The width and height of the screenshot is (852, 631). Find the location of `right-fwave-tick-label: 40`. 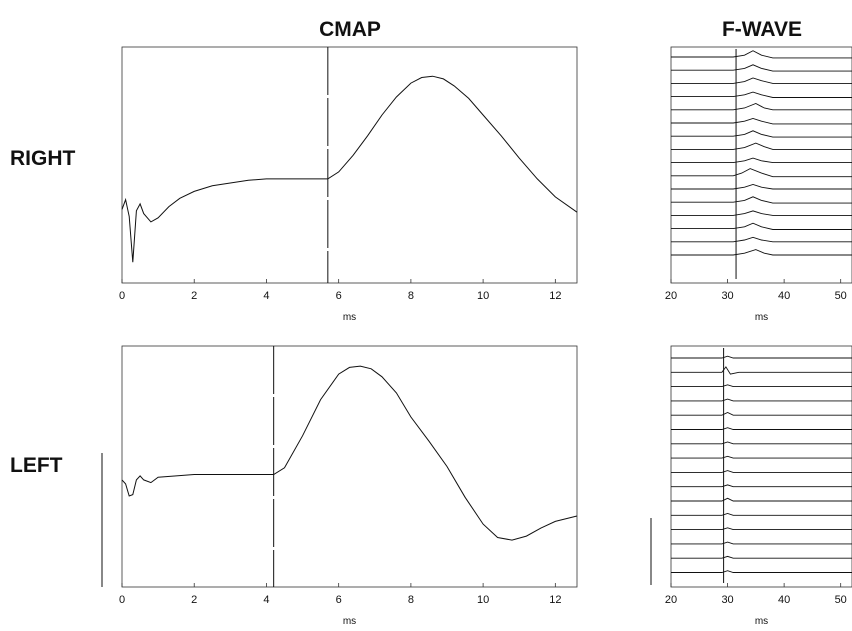

right-fwave-tick-label: 40 is located at coordinates (784, 296).